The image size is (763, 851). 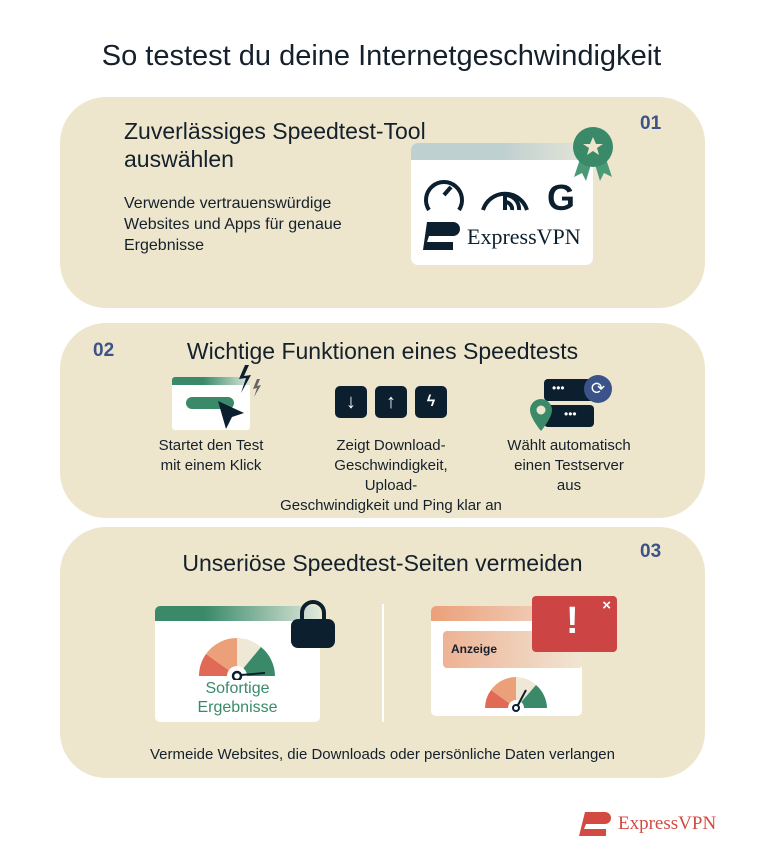 What do you see at coordinates (505, 201) in the screenshot?
I see `speed-signal-icon` at bounding box center [505, 201].